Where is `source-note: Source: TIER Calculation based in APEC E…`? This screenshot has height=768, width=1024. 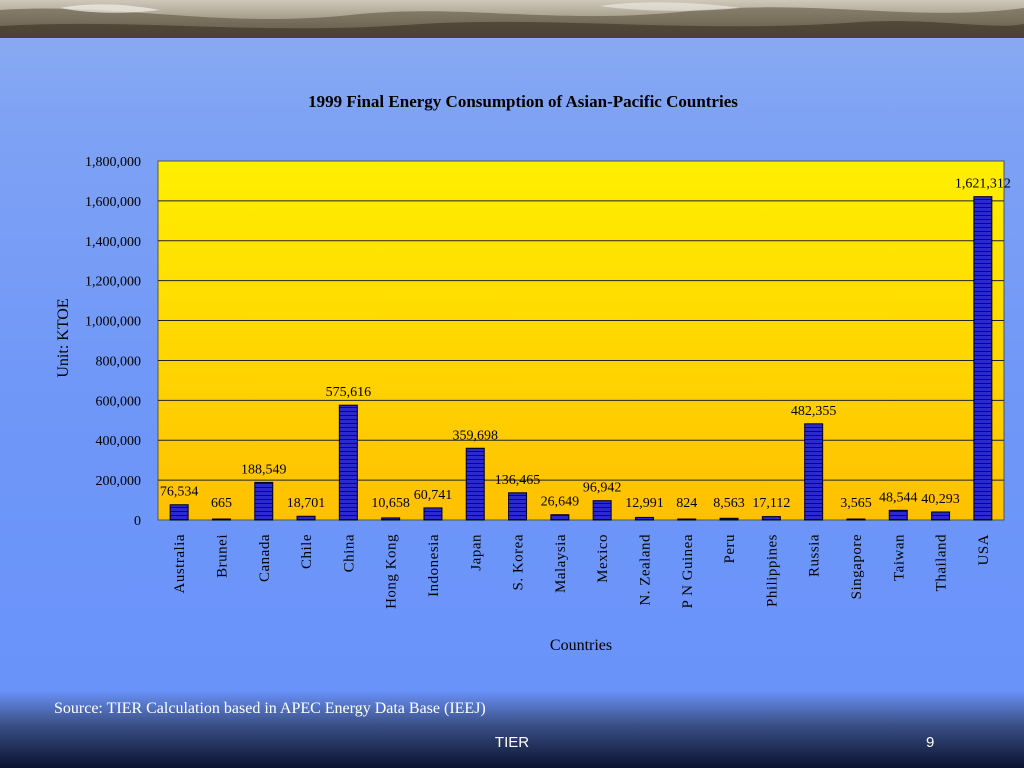 source-note: Source: TIER Calculation based in APEC E… is located at coordinates (270, 708).